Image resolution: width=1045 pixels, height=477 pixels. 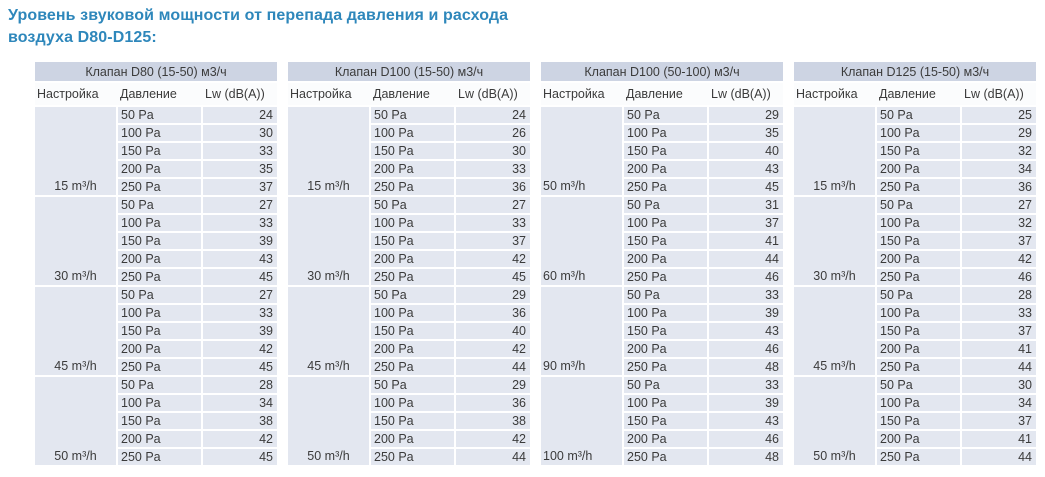 I want to click on table-row: 15 m³/h 50 Pa 25, so click(x=915, y=151).